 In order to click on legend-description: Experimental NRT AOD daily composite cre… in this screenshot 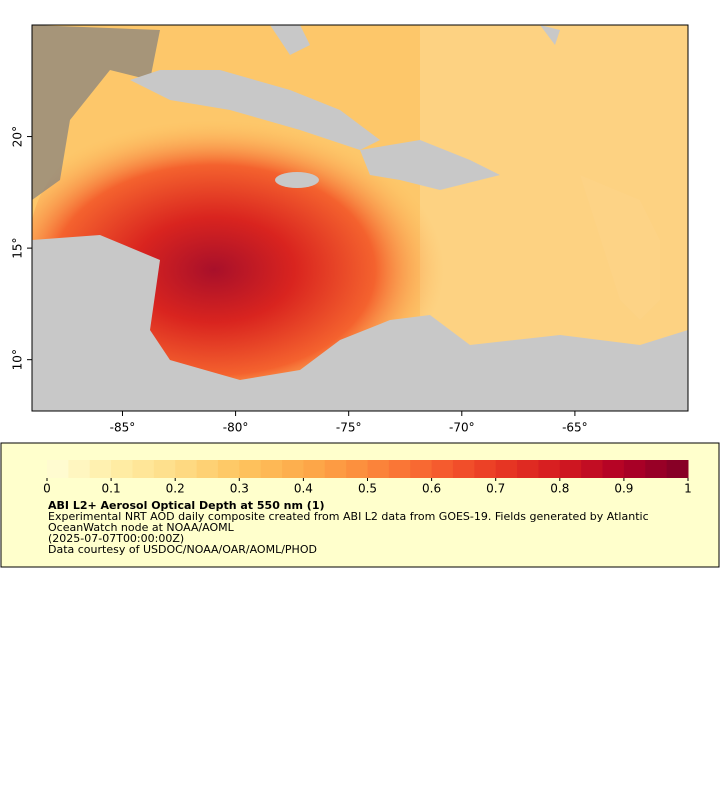, I will do `click(348, 522)`.